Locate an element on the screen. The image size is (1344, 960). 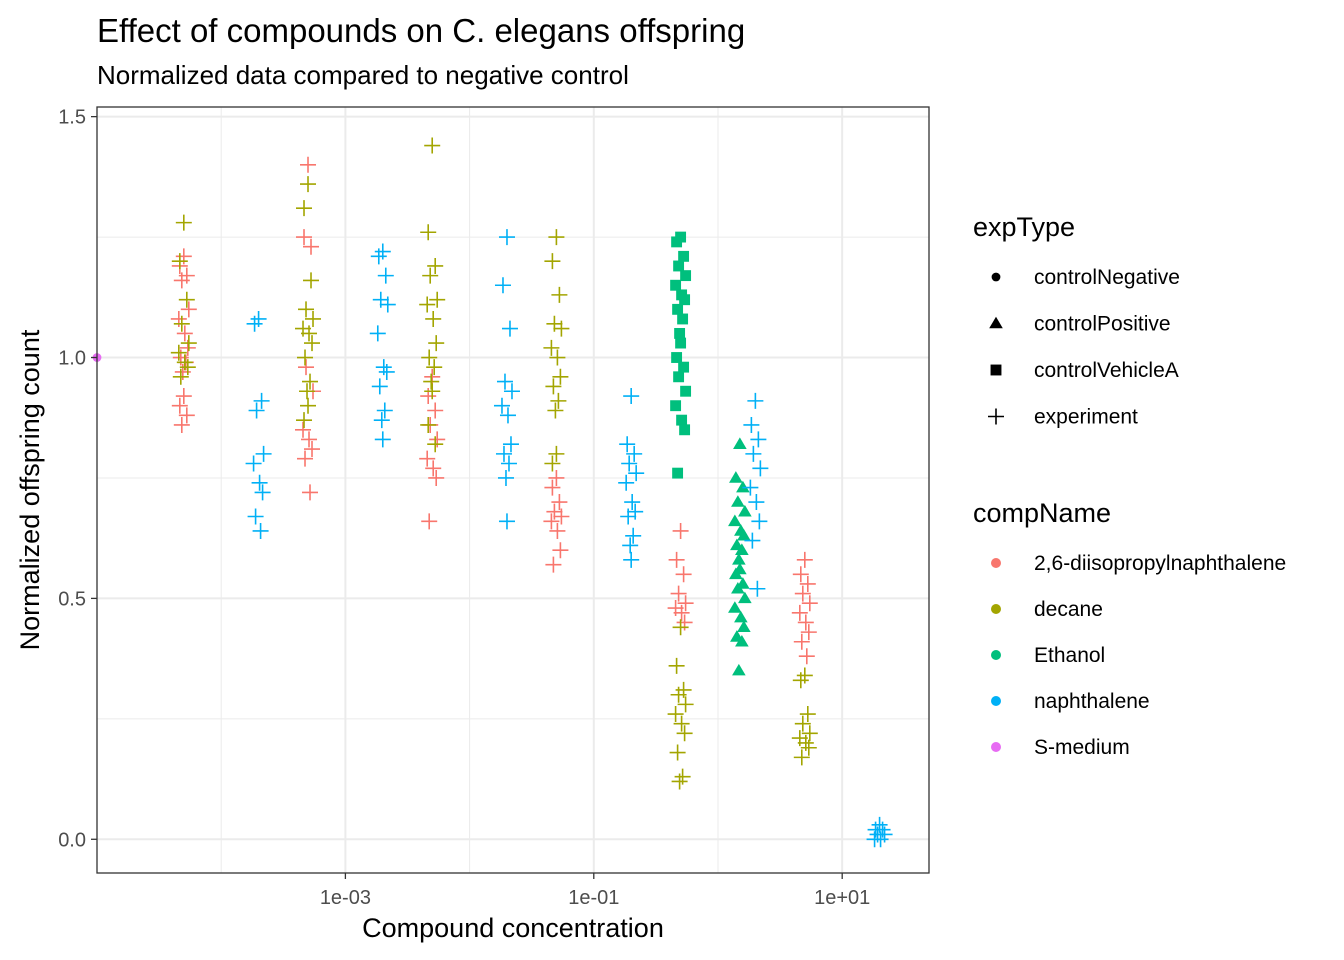
x-axis-title: Compound concentration is located at coordinates (513, 928).